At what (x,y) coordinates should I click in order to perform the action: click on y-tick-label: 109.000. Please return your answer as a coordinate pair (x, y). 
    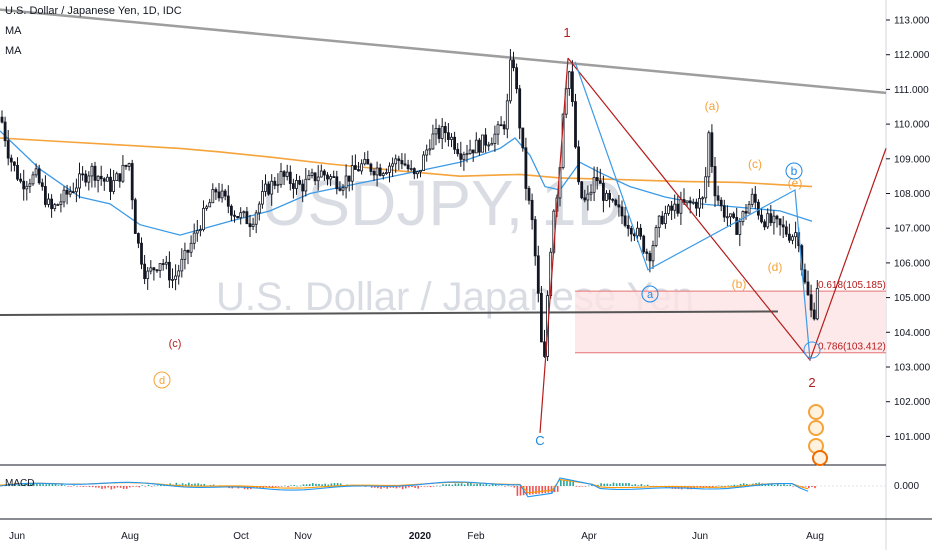
    Looking at the image, I should click on (912, 159).